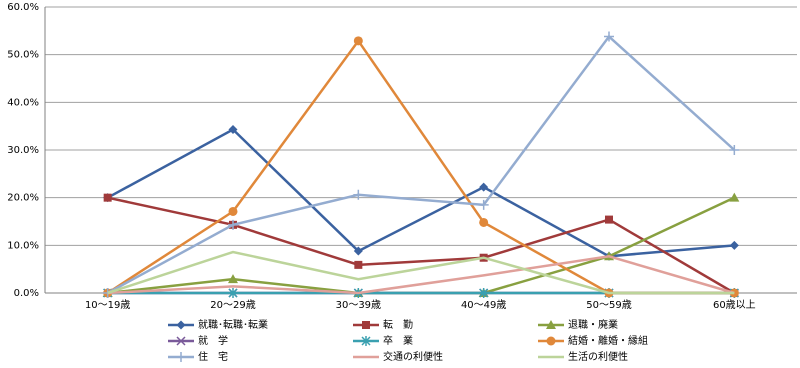 This screenshot has height=368, width=800. What do you see at coordinates (23, 198) in the screenshot?
I see `y-tick-label: 20.0%` at bounding box center [23, 198].